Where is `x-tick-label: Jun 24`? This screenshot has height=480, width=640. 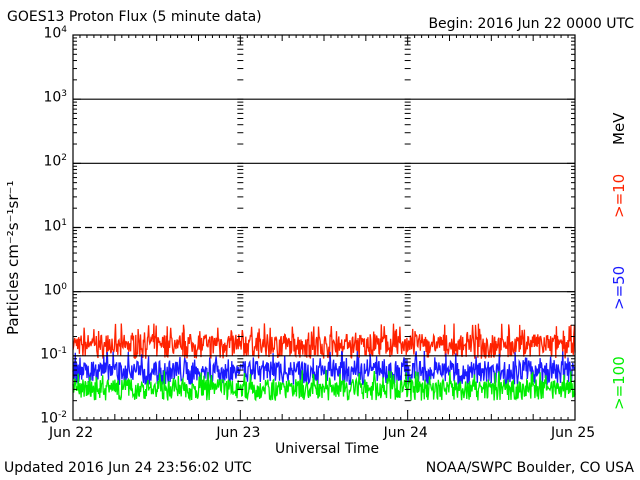 x-tick-label: Jun 24 is located at coordinates (405, 433).